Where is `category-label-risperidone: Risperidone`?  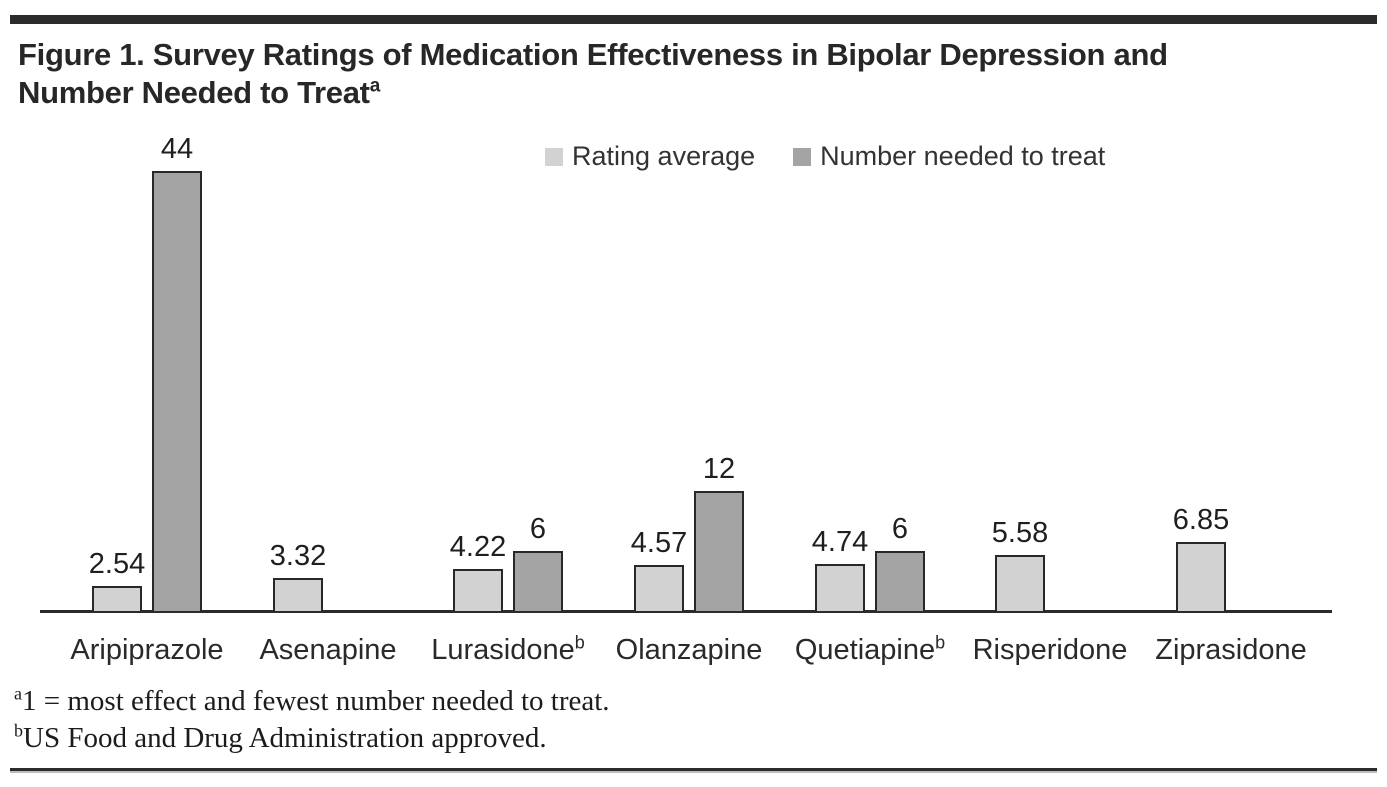
category-label-risperidone: Risperidone is located at coordinates (1050, 650).